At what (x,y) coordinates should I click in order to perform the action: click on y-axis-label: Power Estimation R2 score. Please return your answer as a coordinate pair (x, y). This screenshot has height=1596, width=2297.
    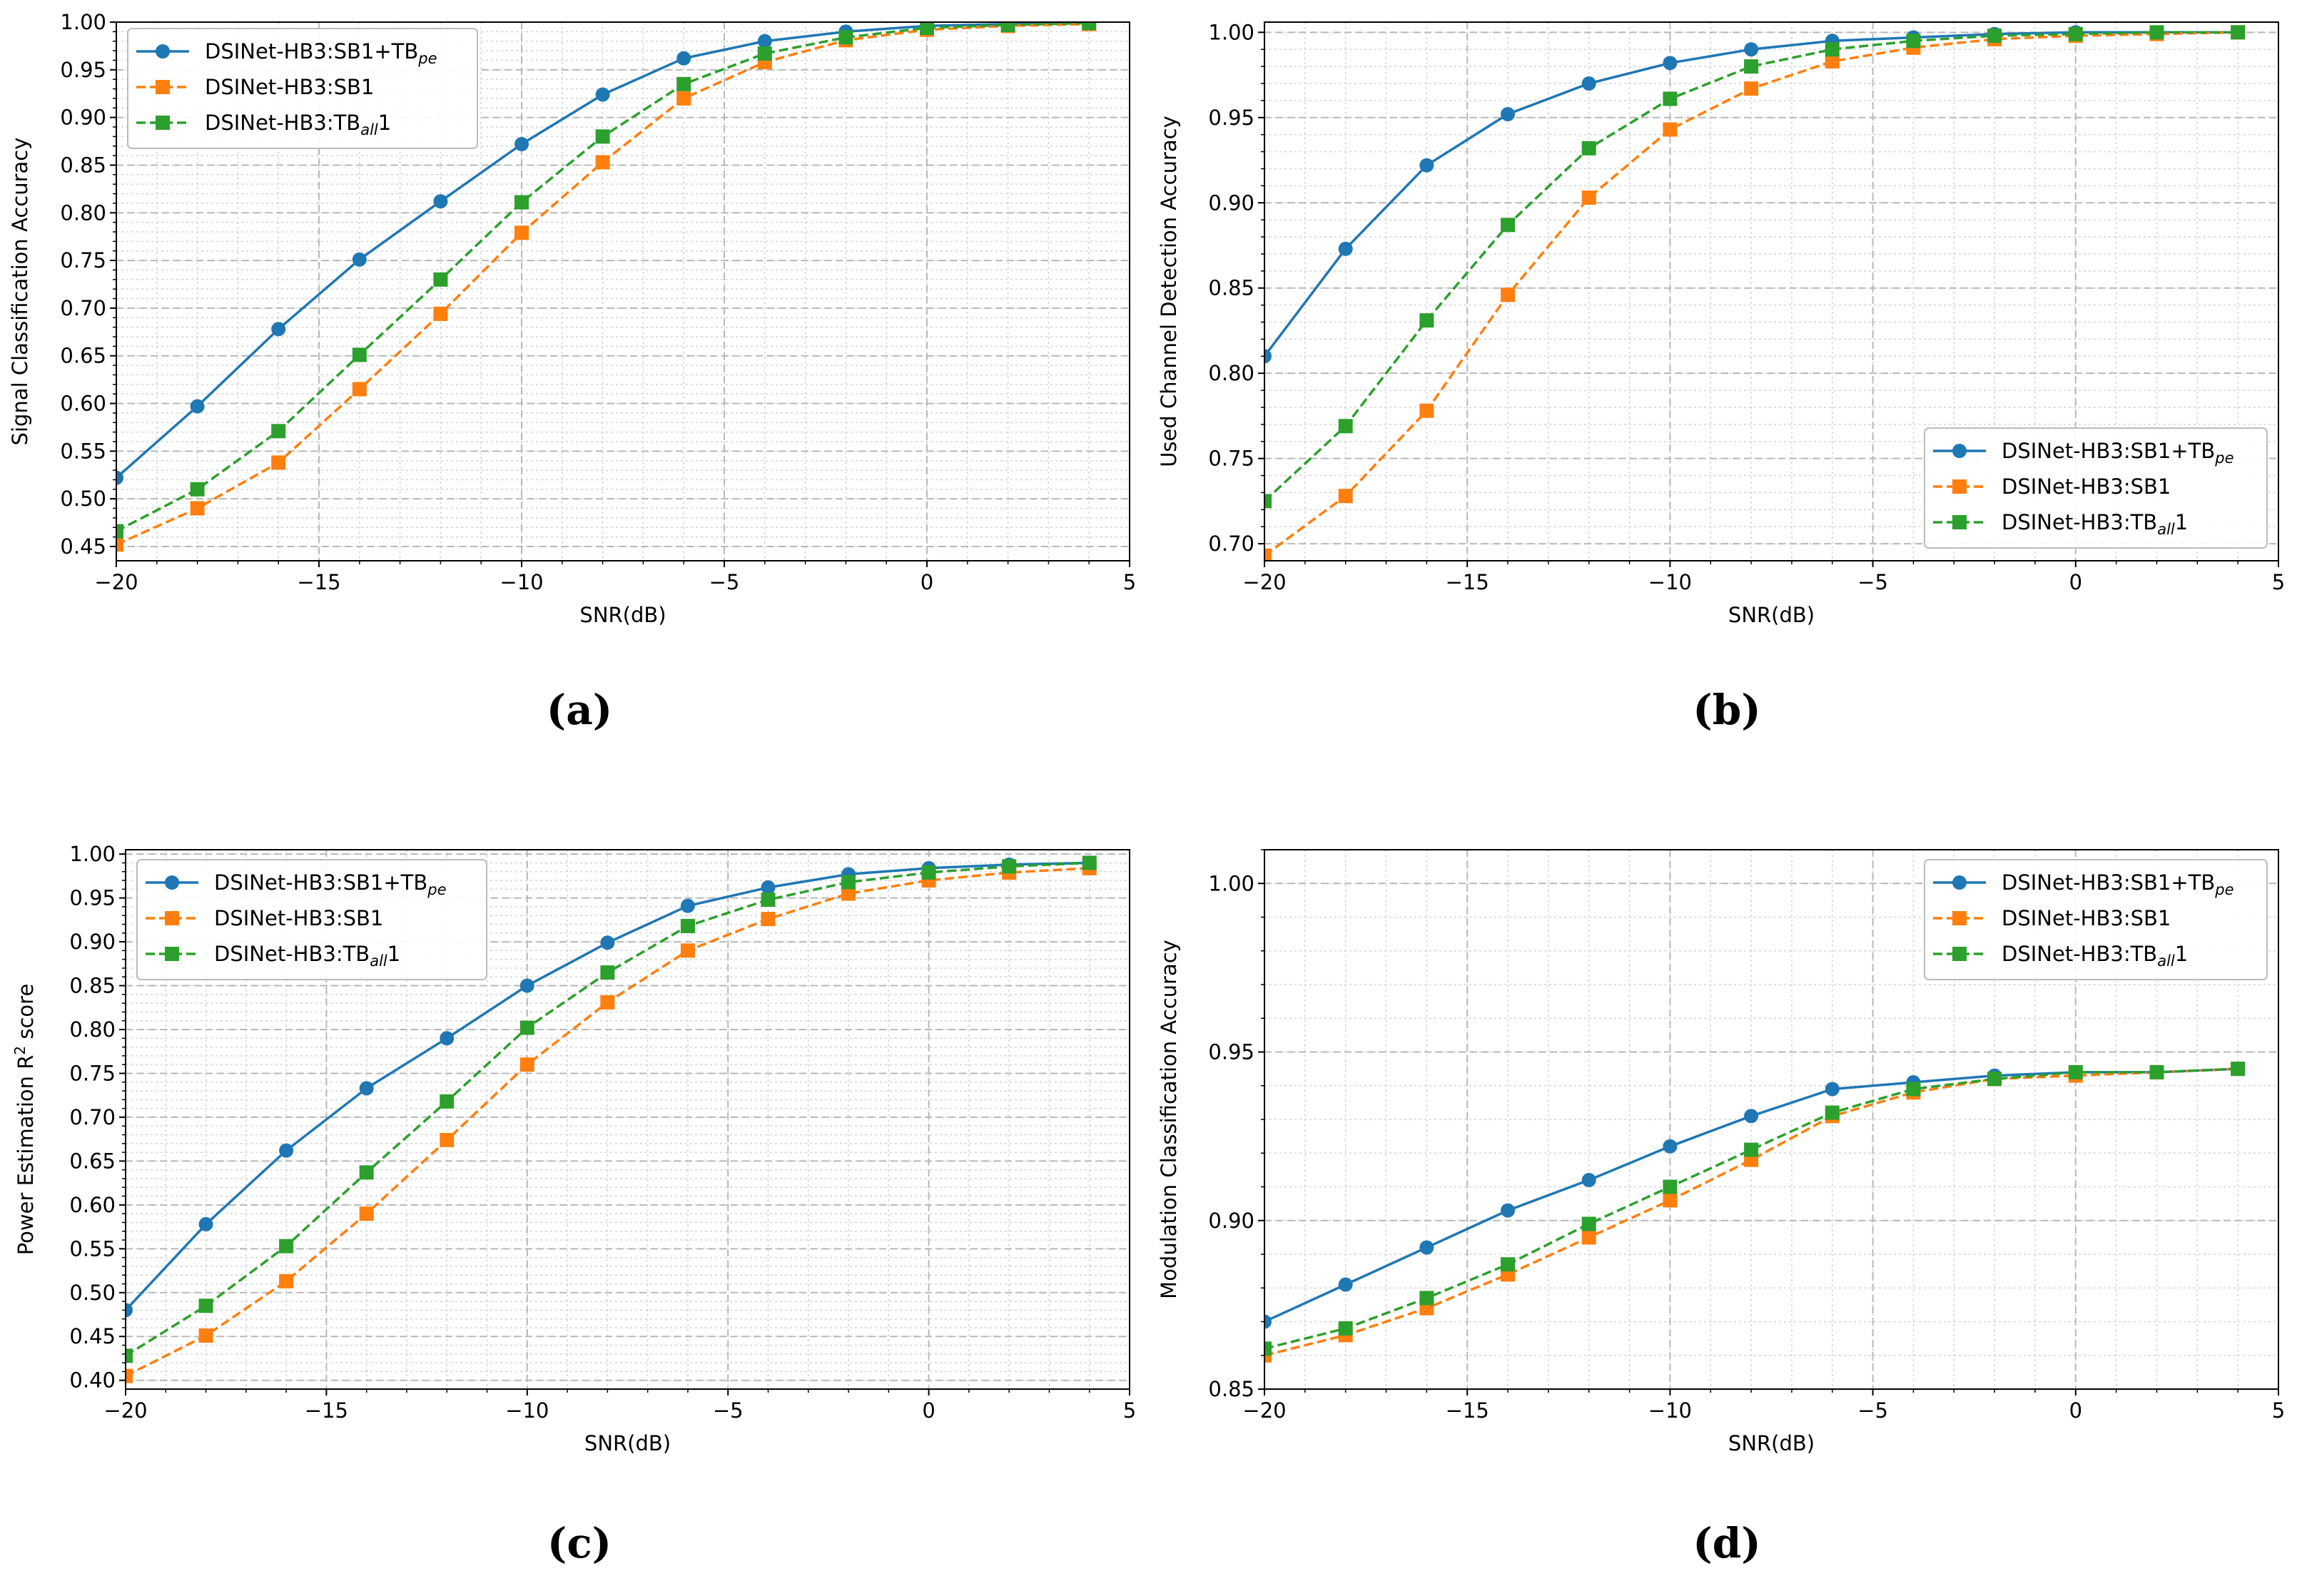
    Looking at the image, I should click on (24, 1120).